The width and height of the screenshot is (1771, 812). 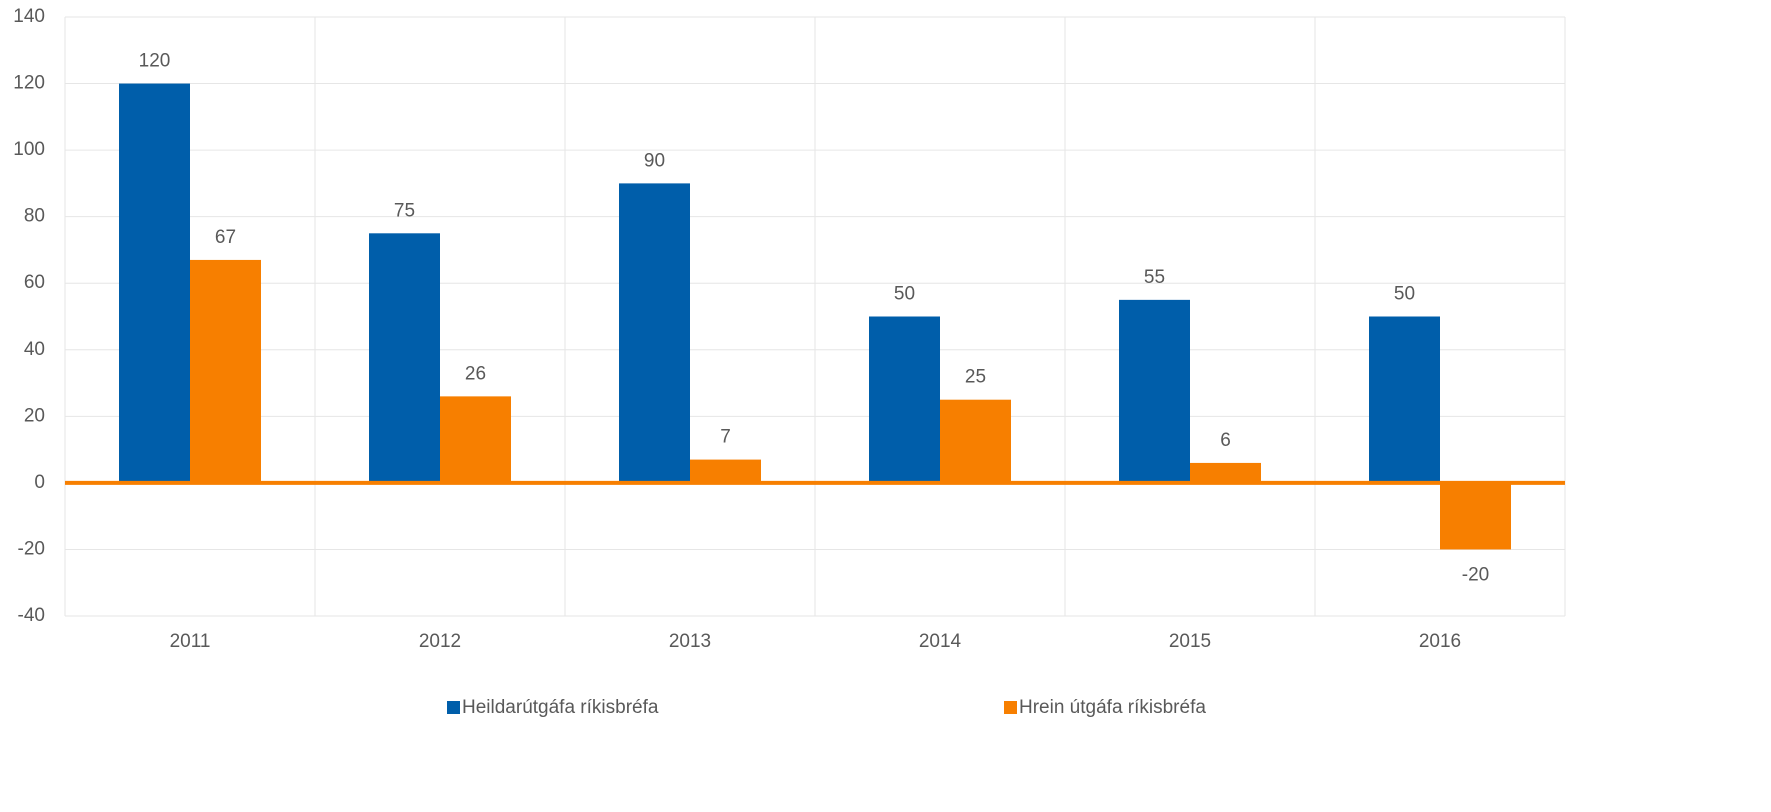 What do you see at coordinates (225, 237) in the screenshot?
I see `data-label: 67` at bounding box center [225, 237].